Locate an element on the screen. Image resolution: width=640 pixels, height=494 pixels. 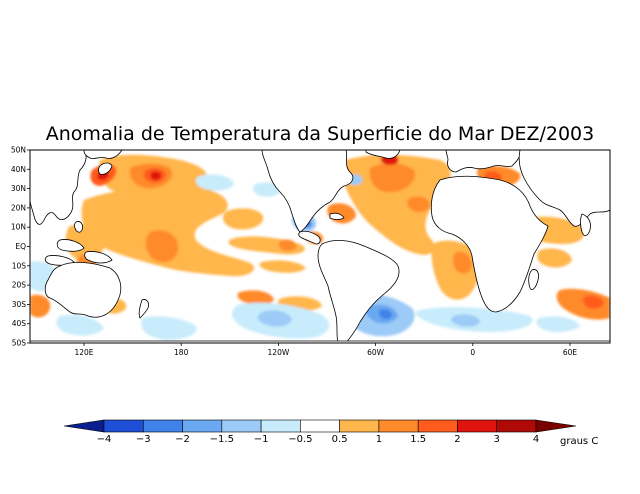
cold-anomaly-north-pacific is located at coordinates (214, 182).